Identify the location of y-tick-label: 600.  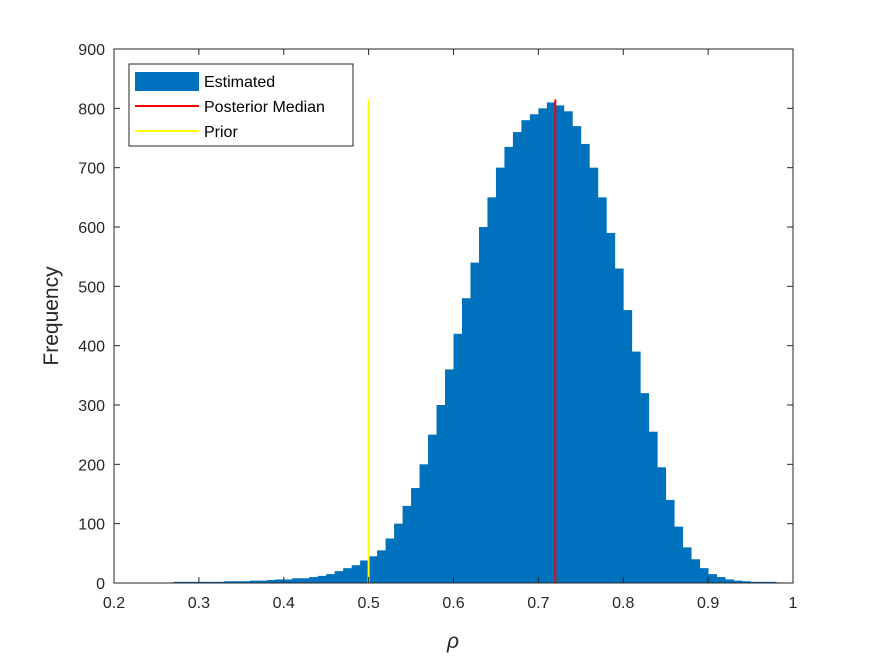
(91, 228).